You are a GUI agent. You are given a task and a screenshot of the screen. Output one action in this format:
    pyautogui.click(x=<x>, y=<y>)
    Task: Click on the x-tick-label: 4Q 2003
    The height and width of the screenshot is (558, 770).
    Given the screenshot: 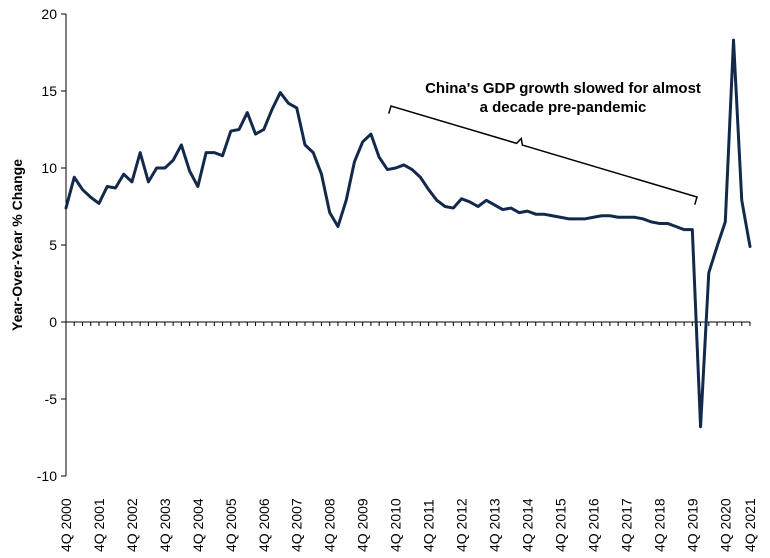 What is the action you would take?
    pyautogui.click(x=165, y=525)
    